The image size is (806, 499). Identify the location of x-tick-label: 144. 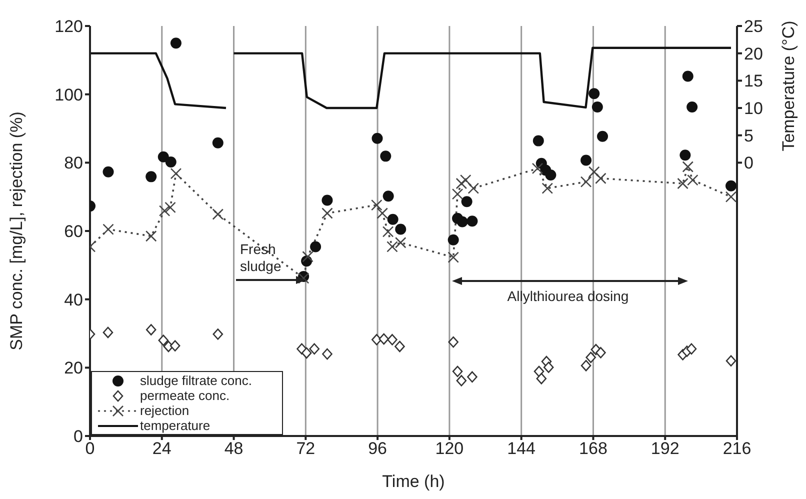
(521, 448).